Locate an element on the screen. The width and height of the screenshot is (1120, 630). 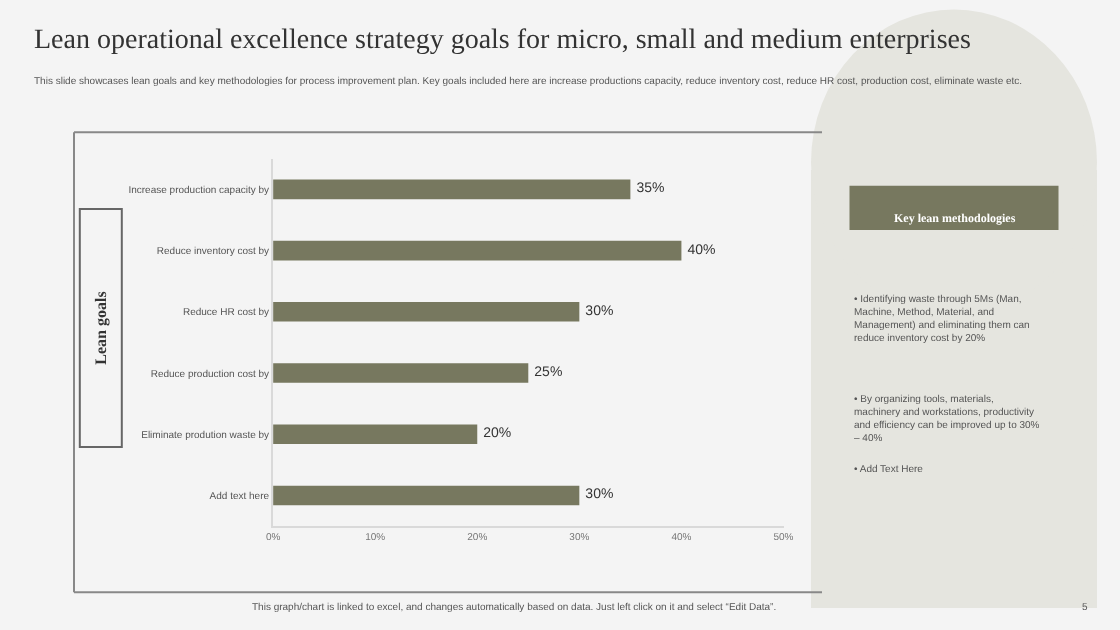
chart-title: Lean operational excellence strategy goals for micro, small and medium enterprises is located at coordinates (502, 41).